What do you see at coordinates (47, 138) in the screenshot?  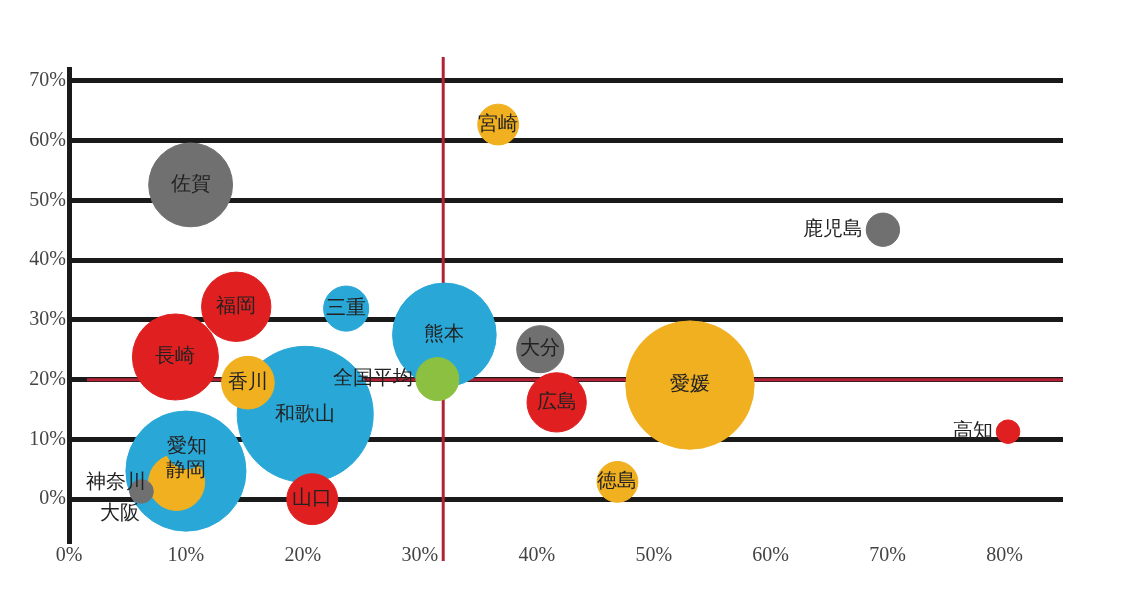 I see `y-tick-label: 60%` at bounding box center [47, 138].